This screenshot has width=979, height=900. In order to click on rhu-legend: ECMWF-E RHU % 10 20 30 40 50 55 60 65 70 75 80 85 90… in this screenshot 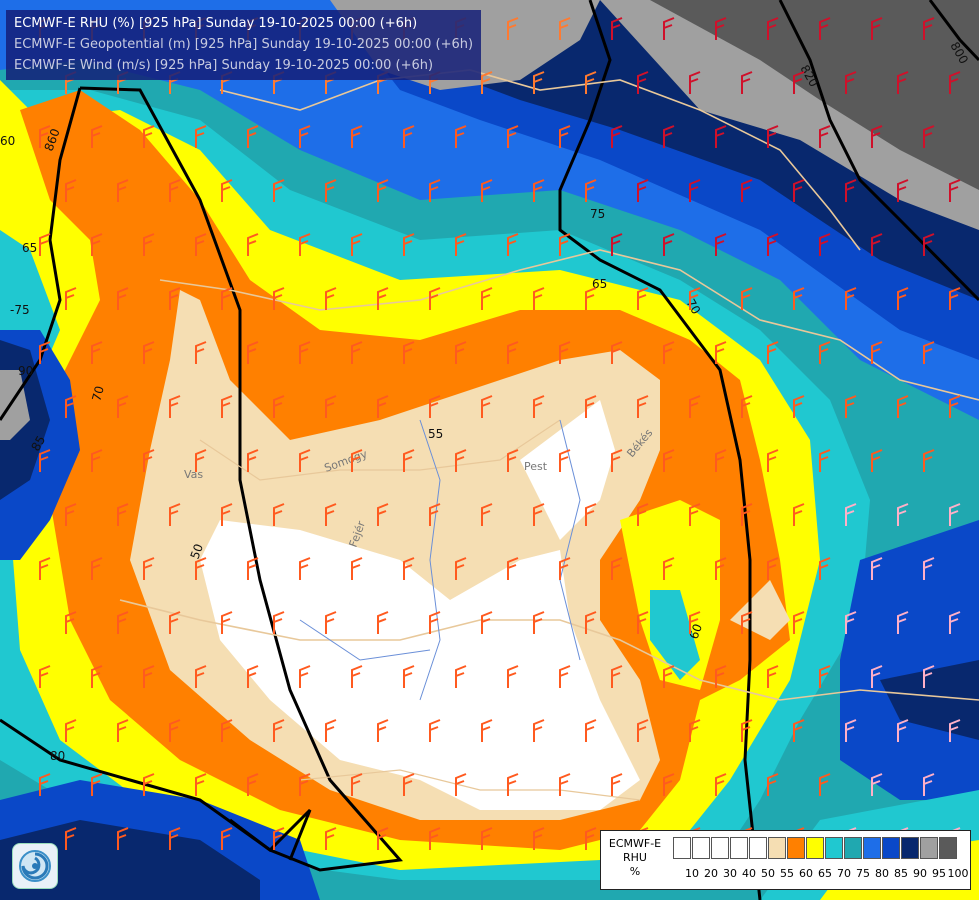, I will do `click(785, 860)`.